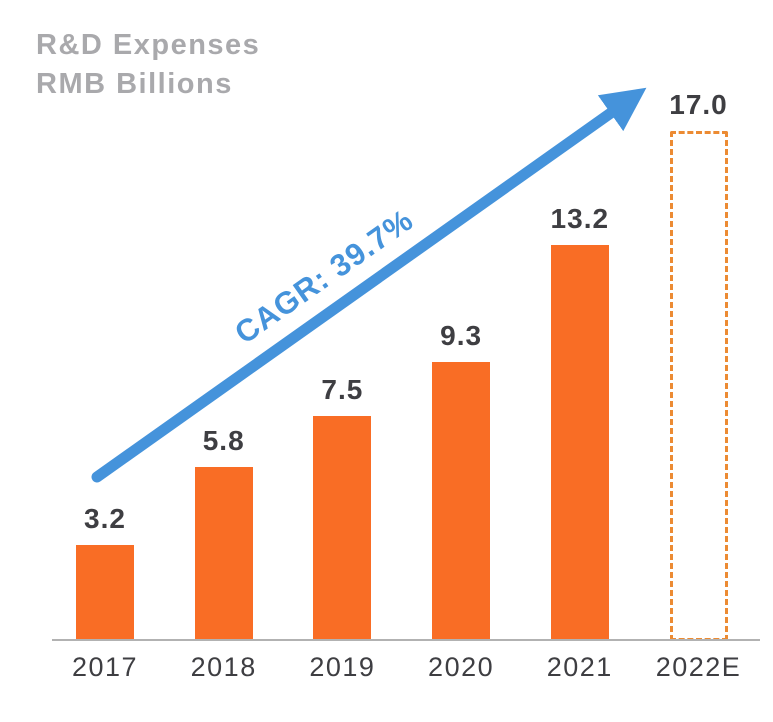 Image resolution: width=773 pixels, height=722 pixels. What do you see at coordinates (148, 45) in the screenshot?
I see `chart-title-line1: R&D Expenses` at bounding box center [148, 45].